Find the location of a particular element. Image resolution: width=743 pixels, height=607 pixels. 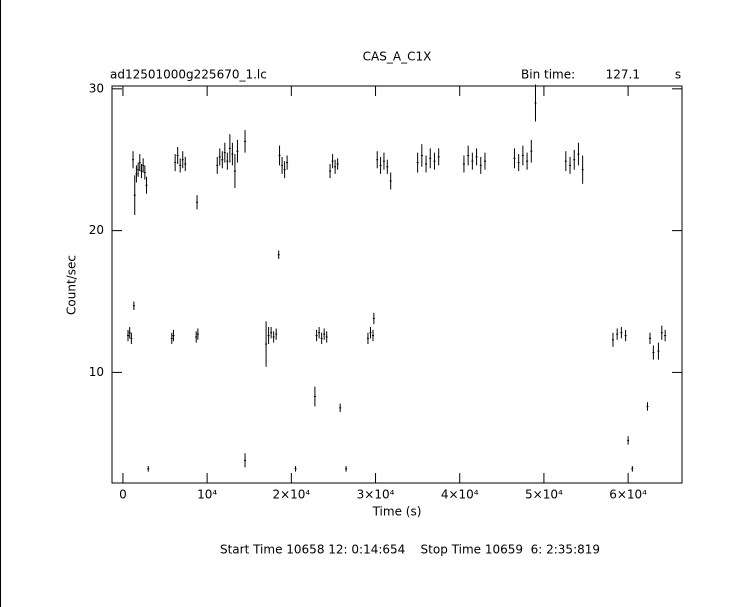

y-tick-label: 10 is located at coordinates (96, 372).